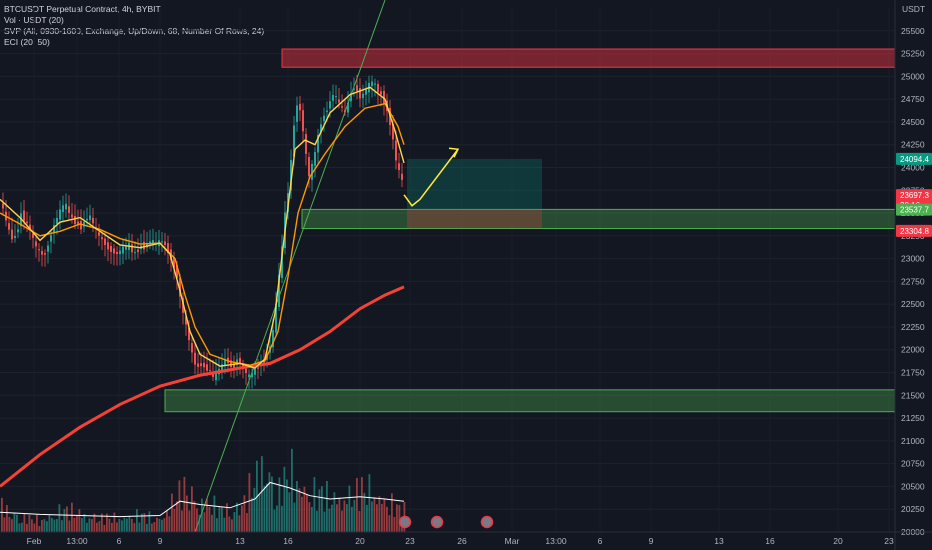 This screenshot has height=550, width=932. What do you see at coordinates (889, 541) in the screenshot?
I see `time-tick-label: 23` at bounding box center [889, 541].